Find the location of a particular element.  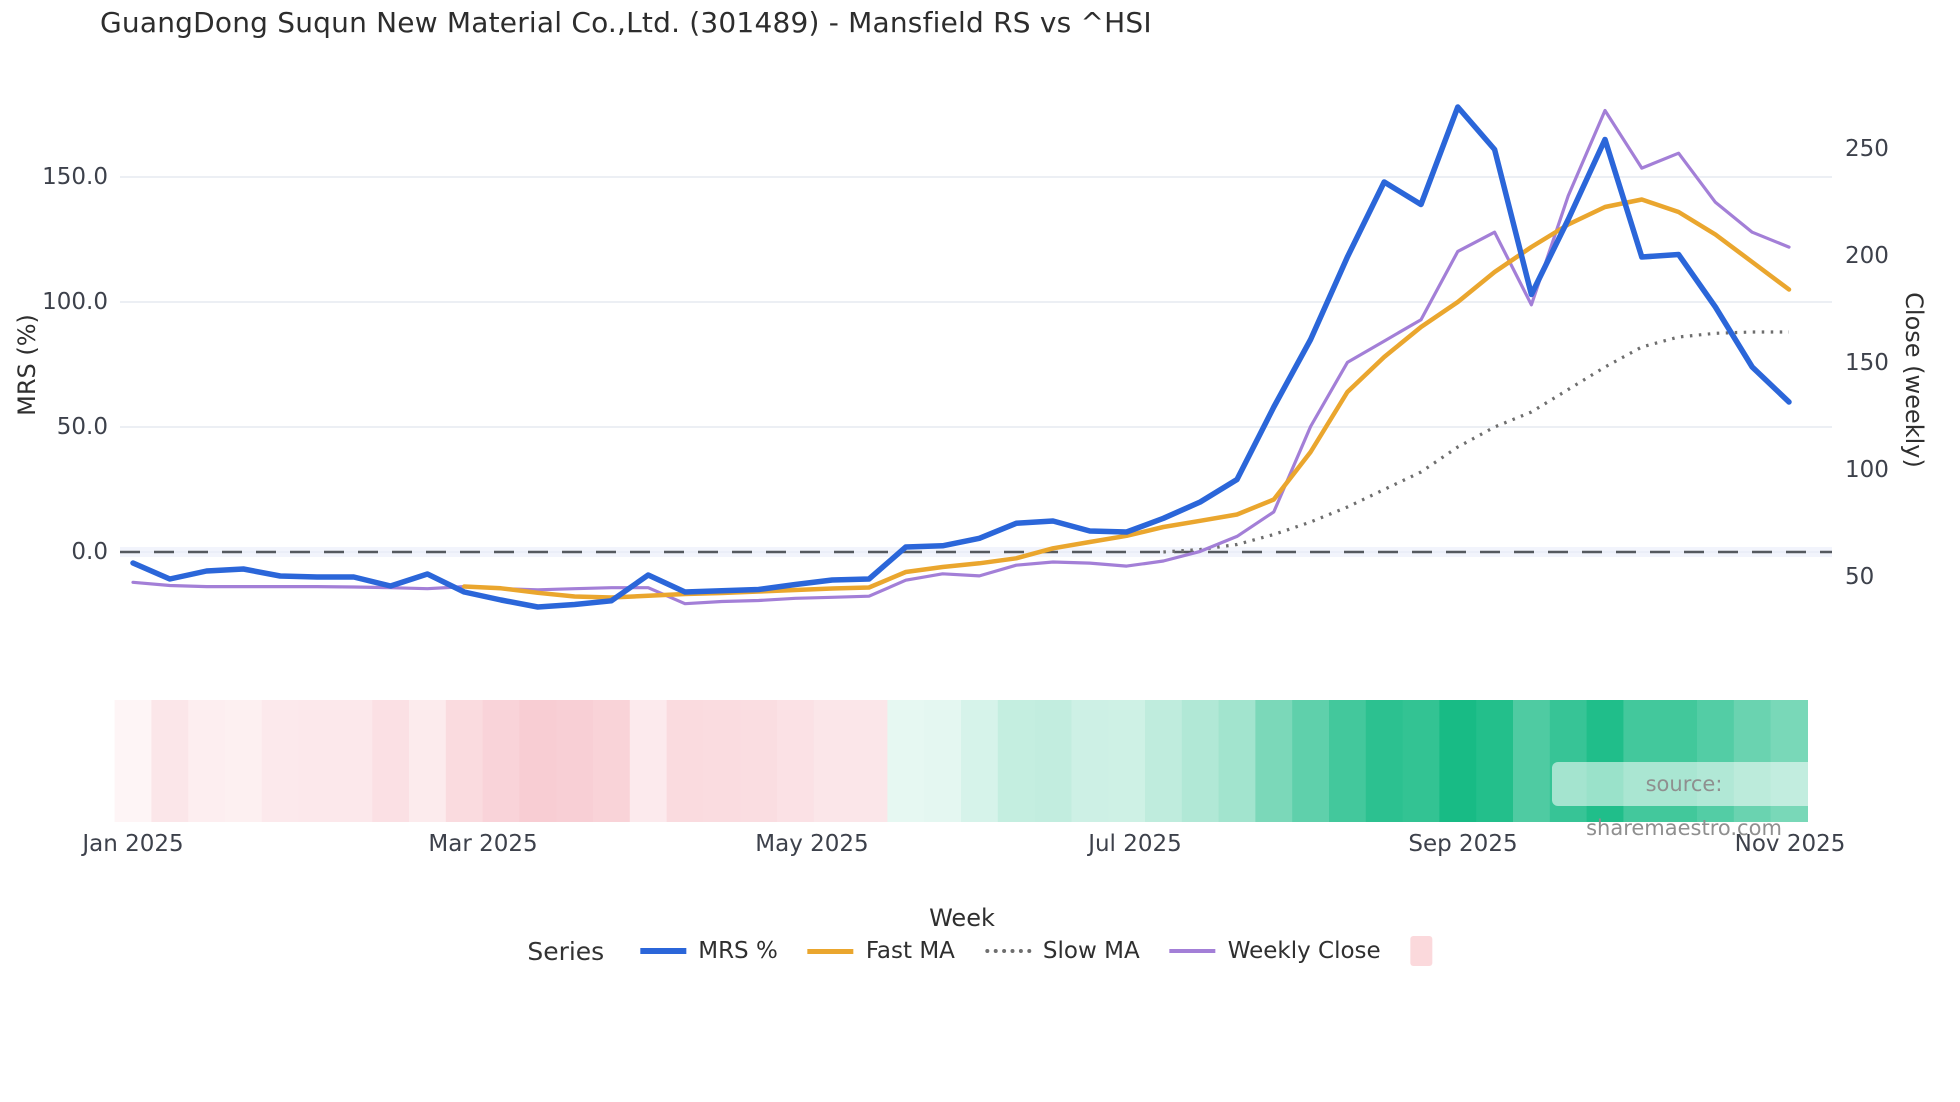

legend-item-slow-ma: Slow MA is located at coordinates (1062, 951).